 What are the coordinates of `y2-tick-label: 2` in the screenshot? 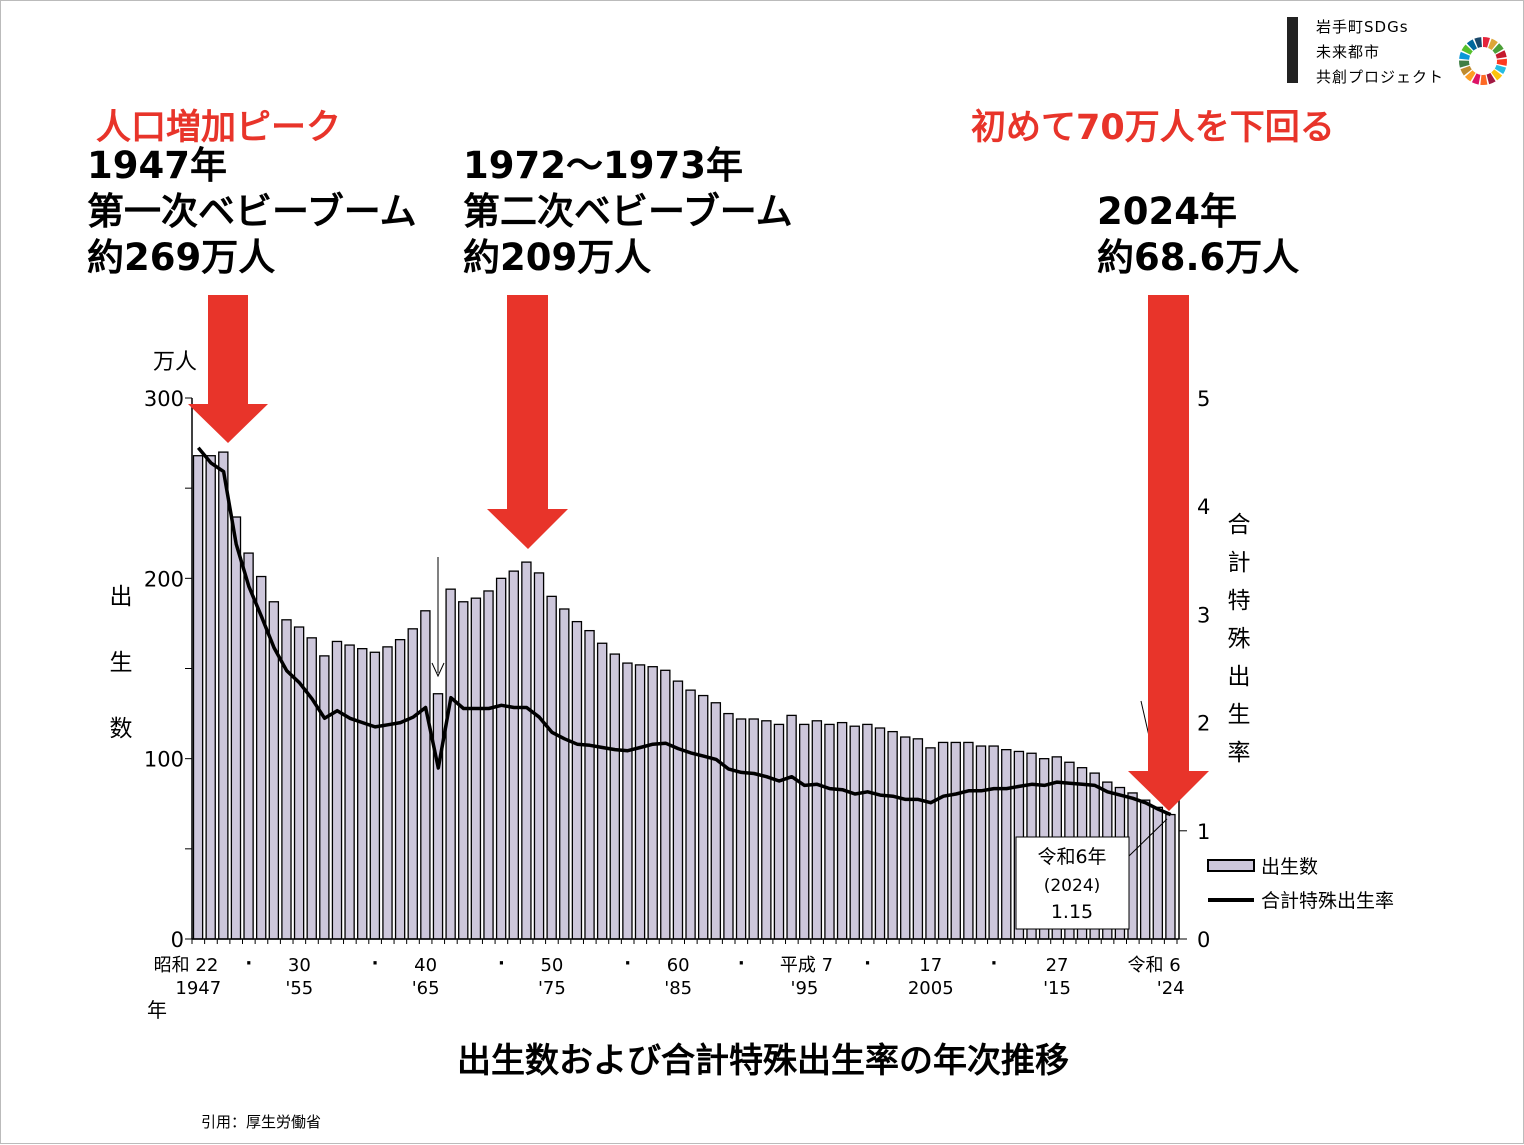 It's located at (1203, 724).